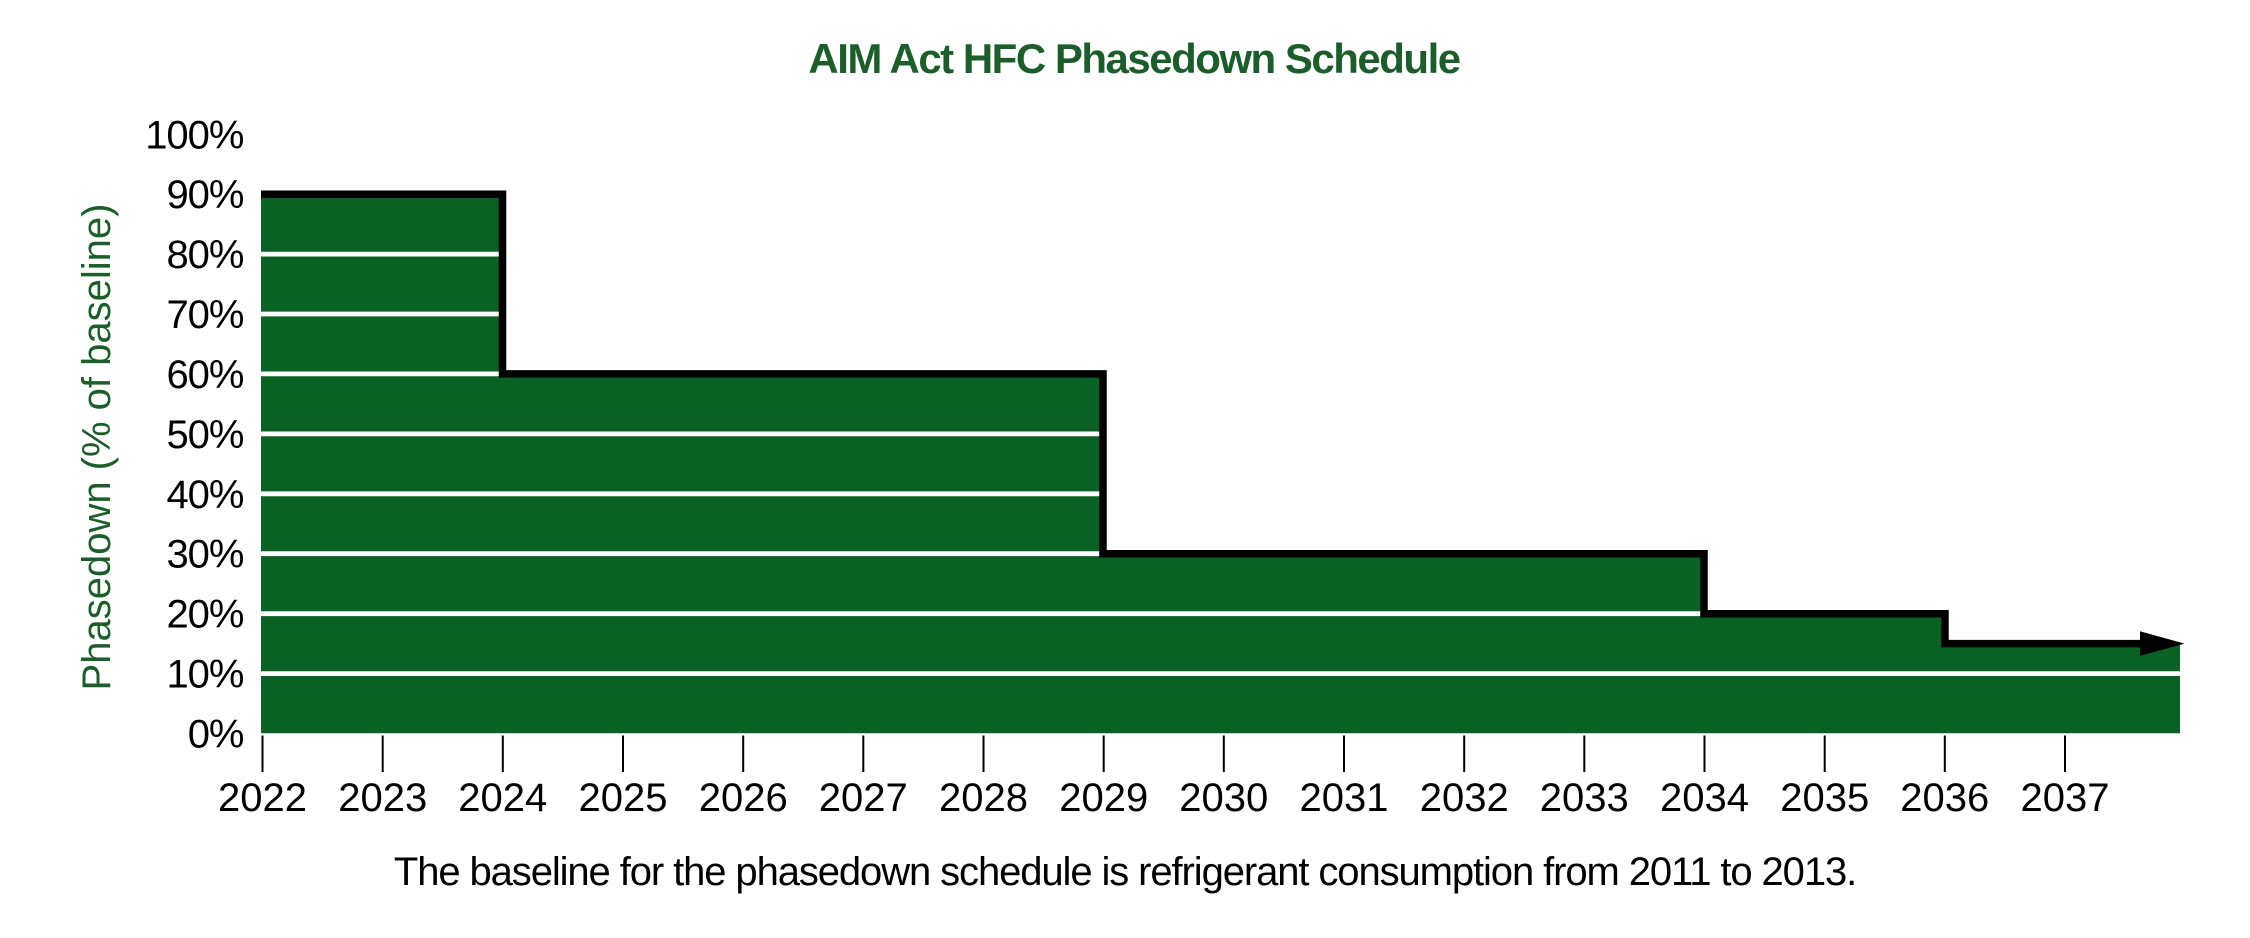  What do you see at coordinates (1103, 798) in the screenshot?
I see `svg-text: 2029` at bounding box center [1103, 798].